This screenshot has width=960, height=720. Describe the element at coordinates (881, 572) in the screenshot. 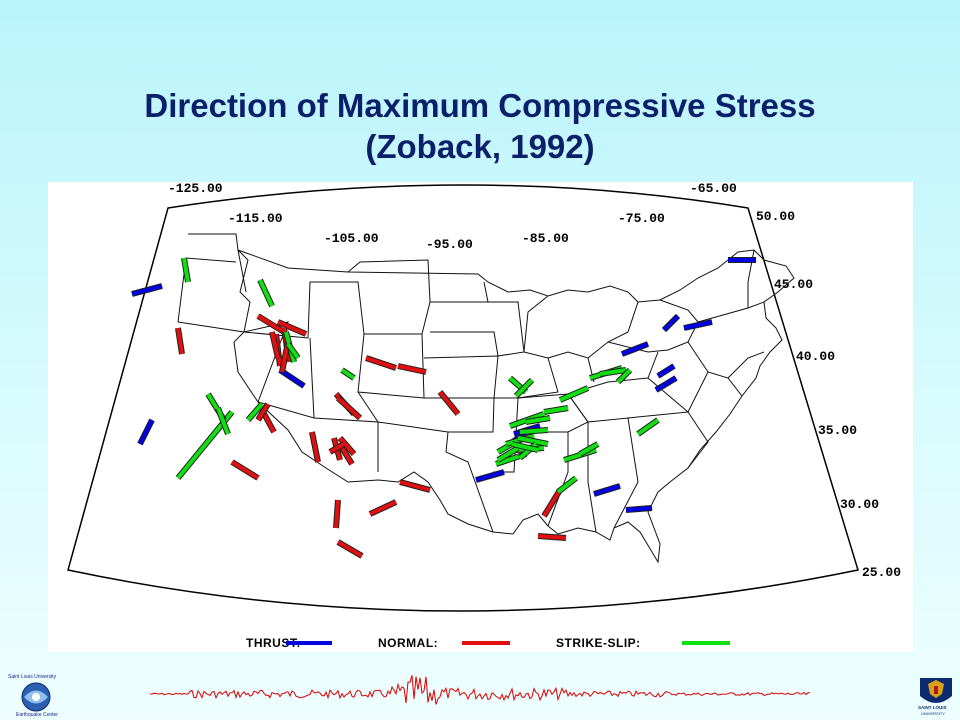

I see `lat-label: 25.00` at that location.